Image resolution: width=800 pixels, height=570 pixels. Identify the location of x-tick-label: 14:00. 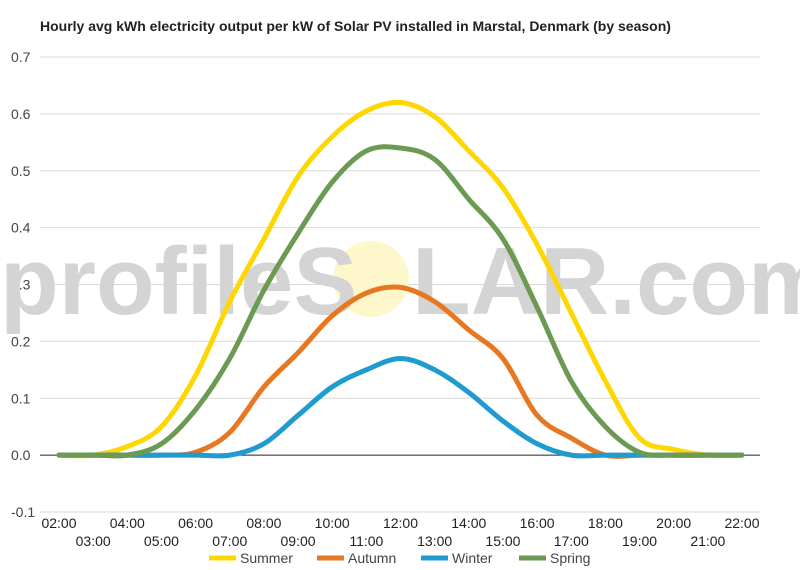
(468, 523).